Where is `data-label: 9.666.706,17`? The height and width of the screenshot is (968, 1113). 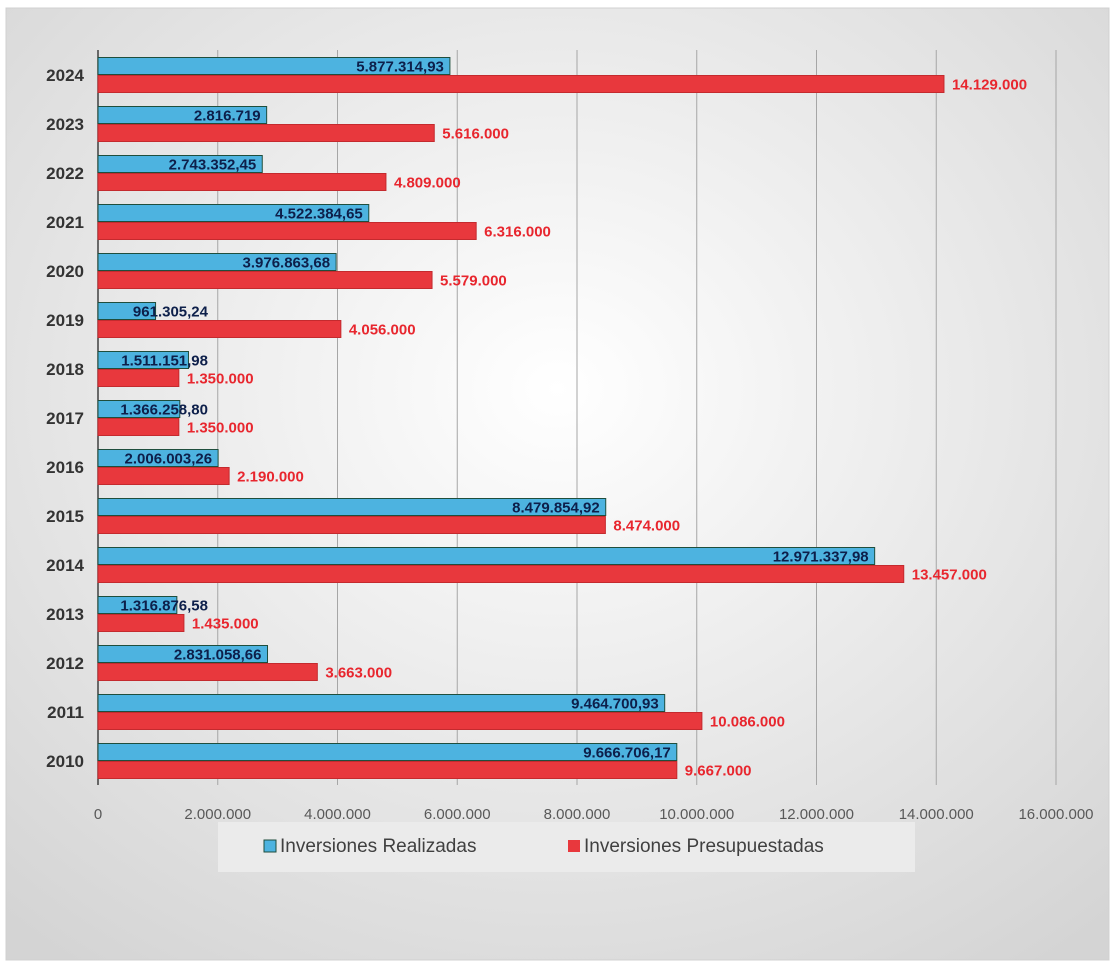 data-label: 9.666.706,17 is located at coordinates (627, 752).